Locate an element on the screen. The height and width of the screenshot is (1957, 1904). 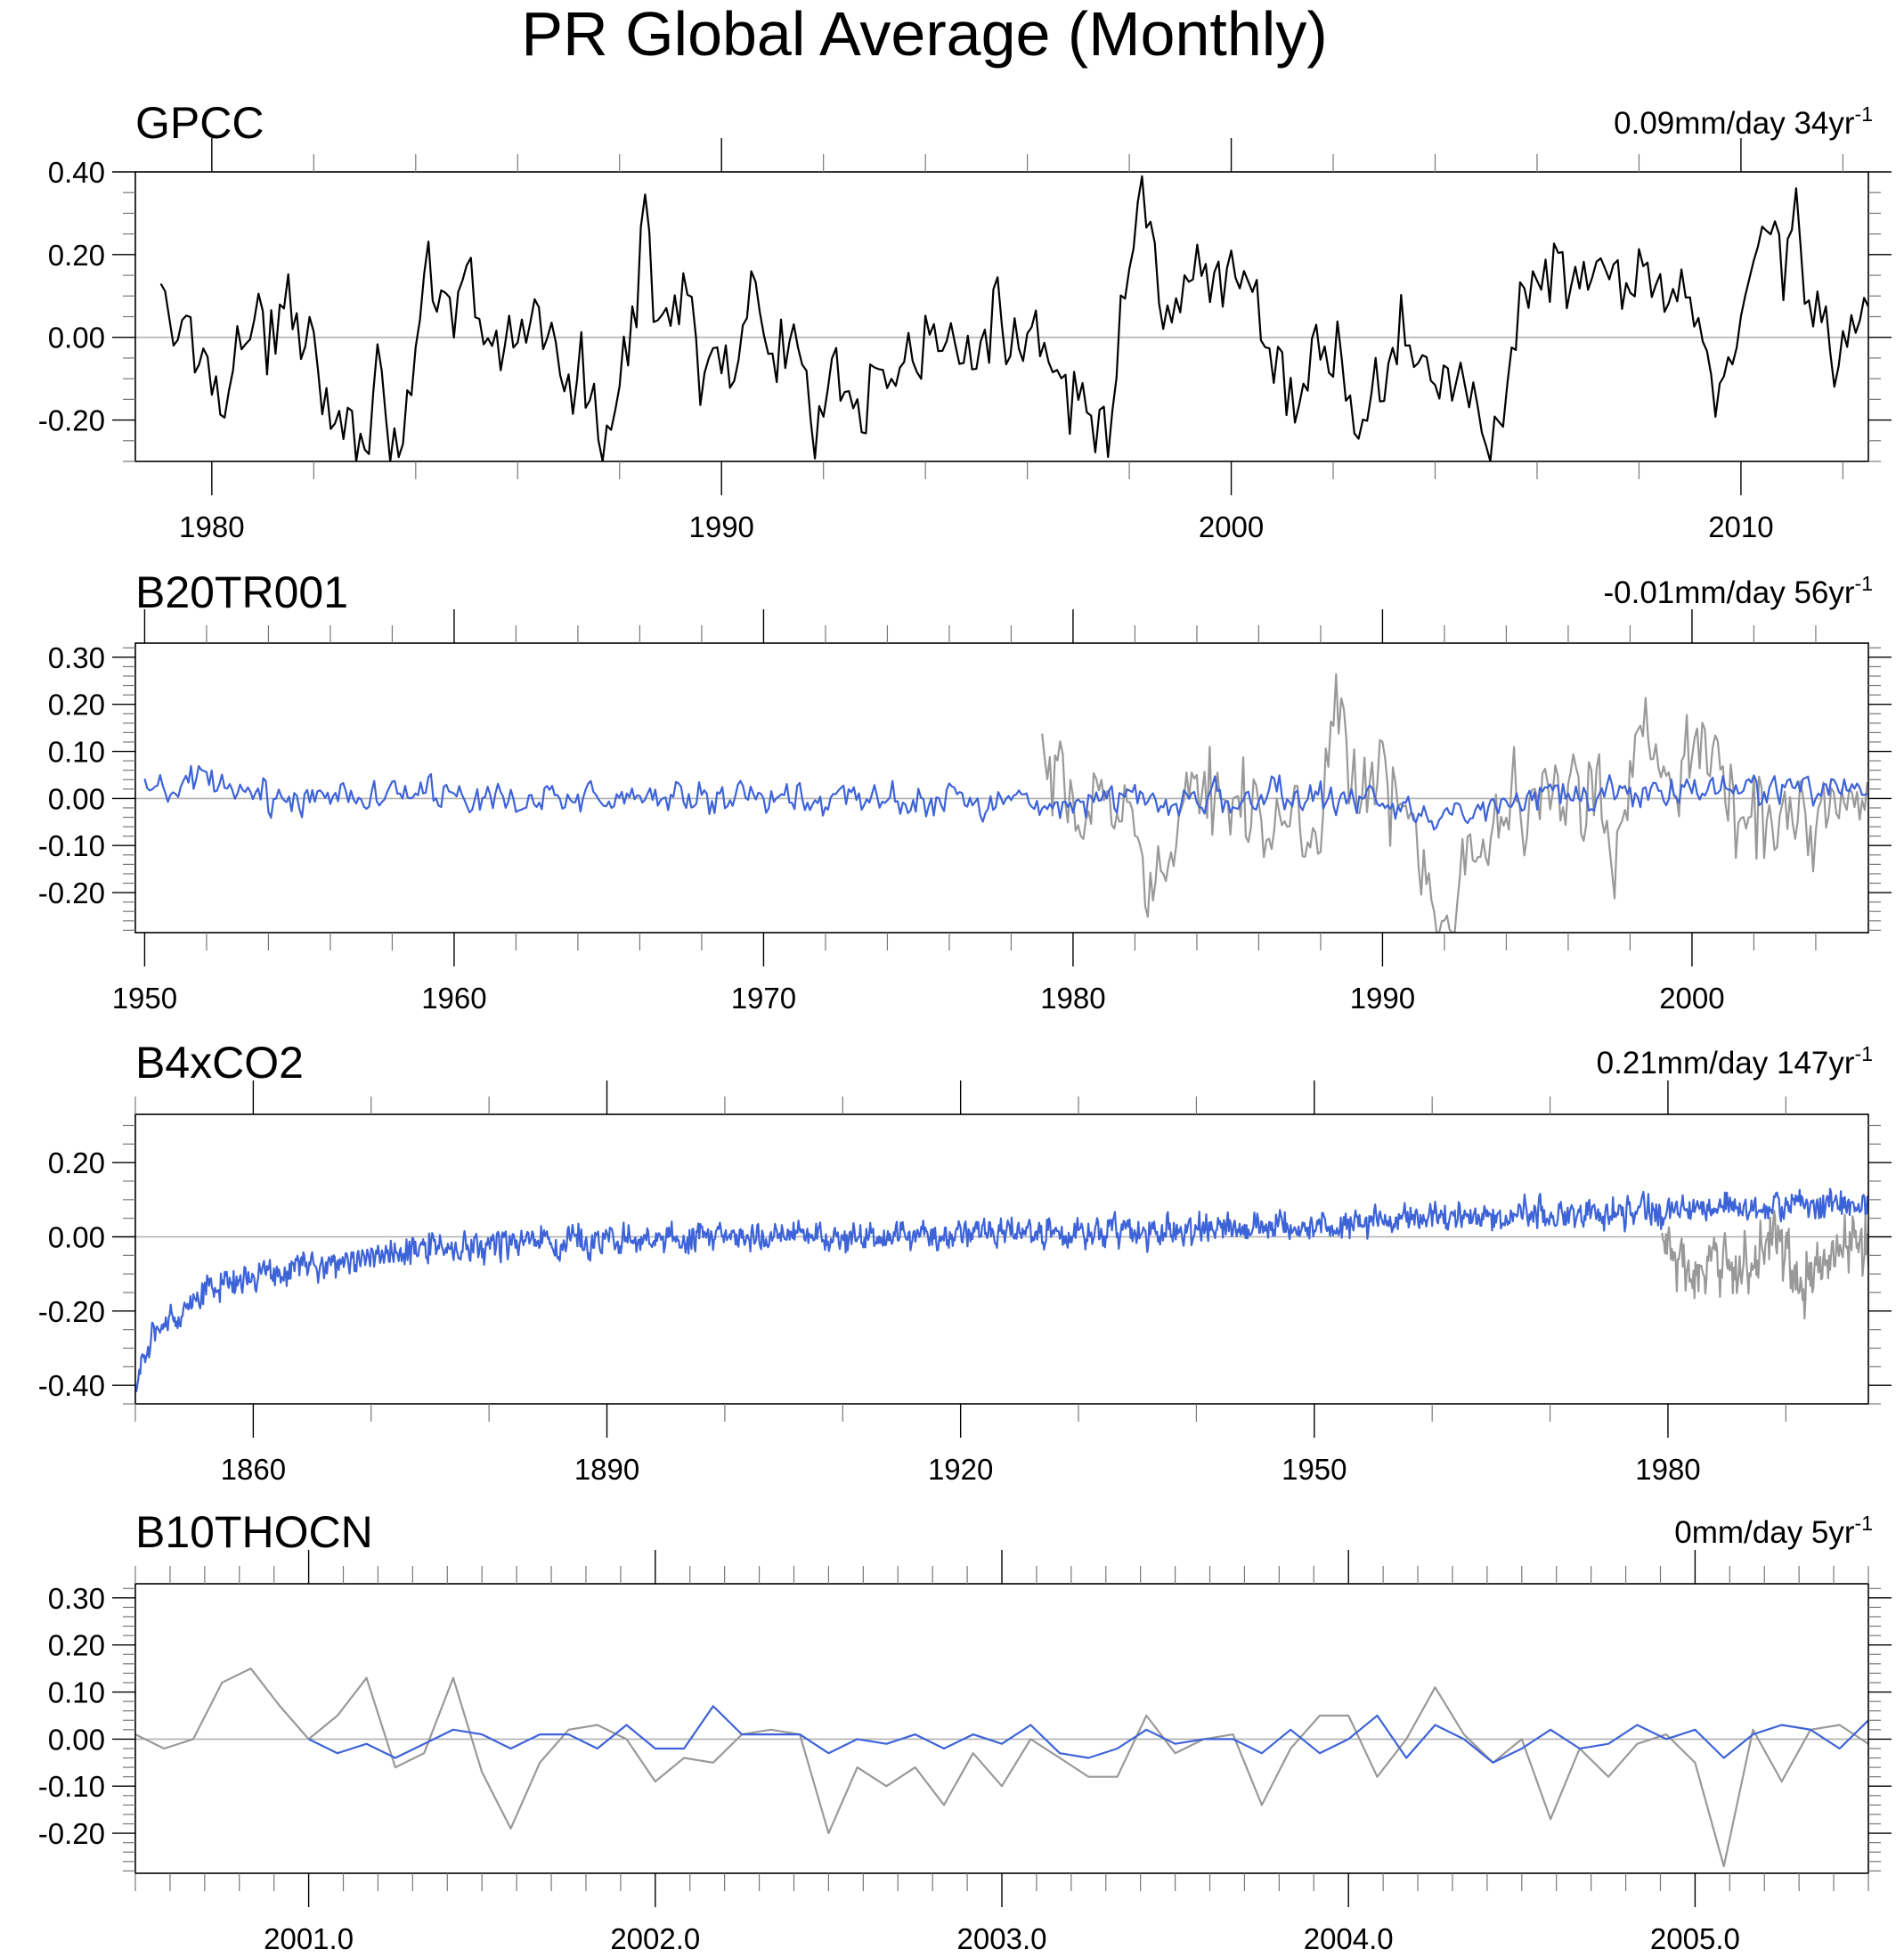
x-tick-label: 2010 is located at coordinates (1740, 526).